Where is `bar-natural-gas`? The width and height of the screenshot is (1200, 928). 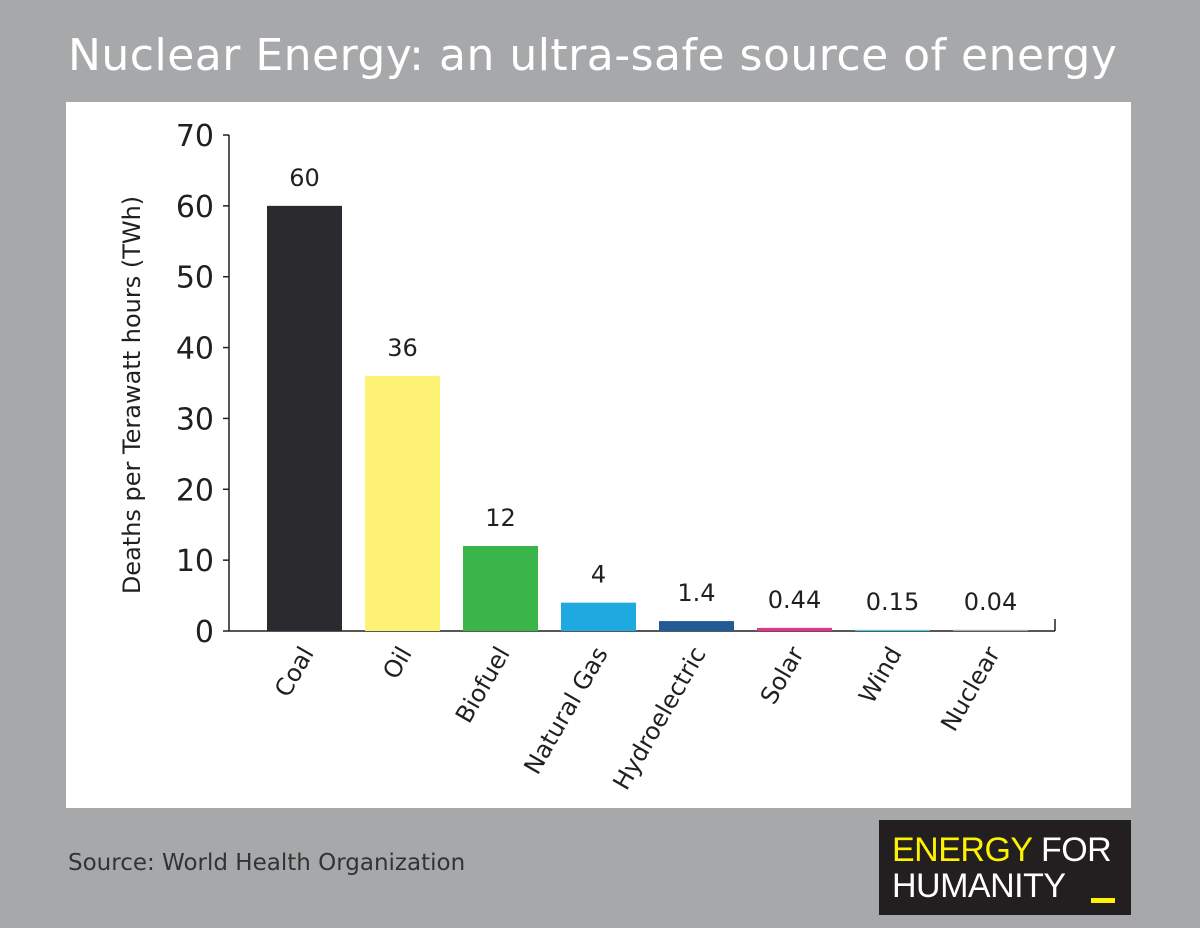
bar-natural-gas is located at coordinates (598, 616).